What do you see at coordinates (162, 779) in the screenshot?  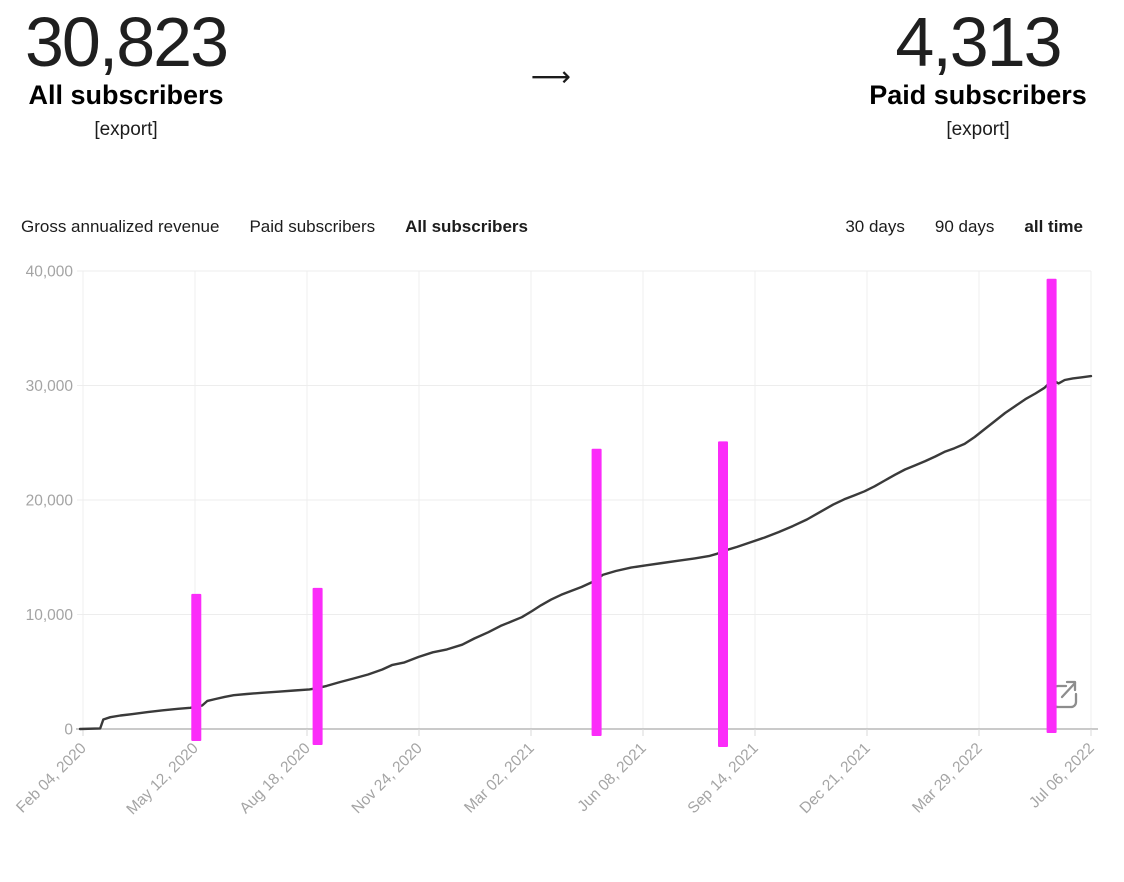 I see `x-axis-tick-label: May 12, 2020` at bounding box center [162, 779].